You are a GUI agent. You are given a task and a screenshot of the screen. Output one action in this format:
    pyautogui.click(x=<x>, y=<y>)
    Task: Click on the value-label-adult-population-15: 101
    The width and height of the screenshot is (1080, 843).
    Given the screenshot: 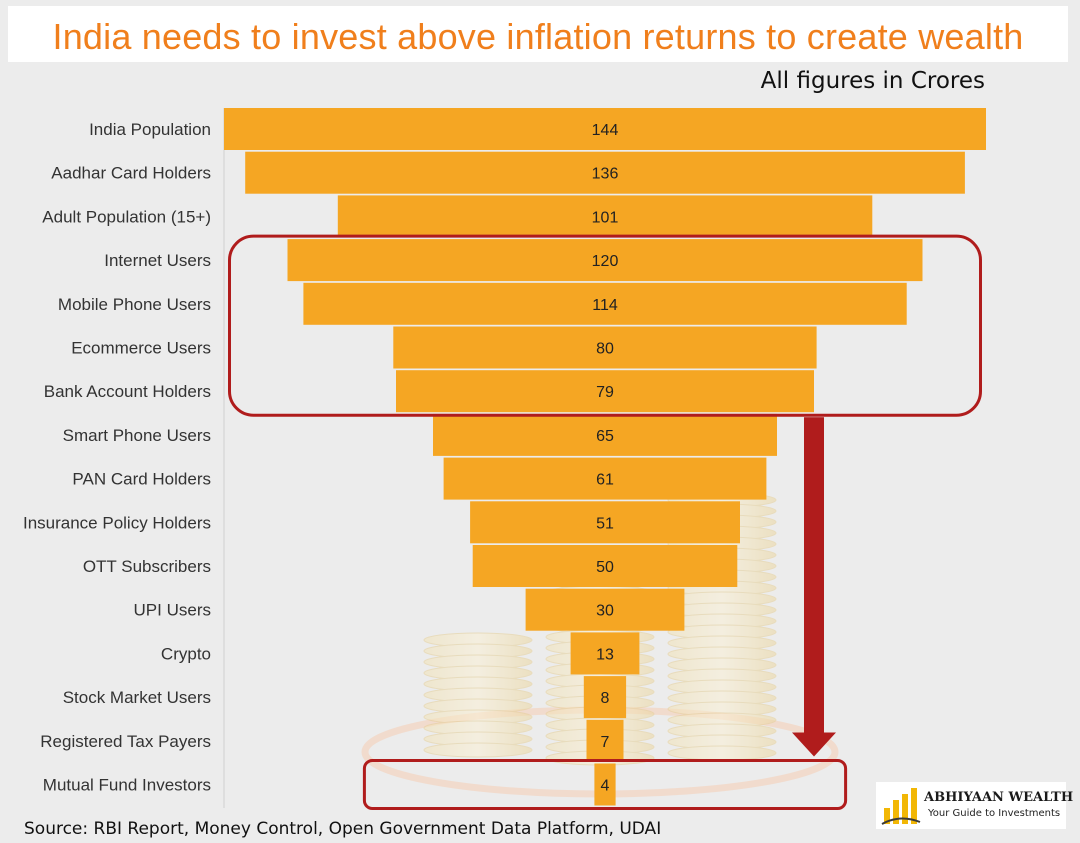 What is the action you would take?
    pyautogui.click(x=605, y=217)
    